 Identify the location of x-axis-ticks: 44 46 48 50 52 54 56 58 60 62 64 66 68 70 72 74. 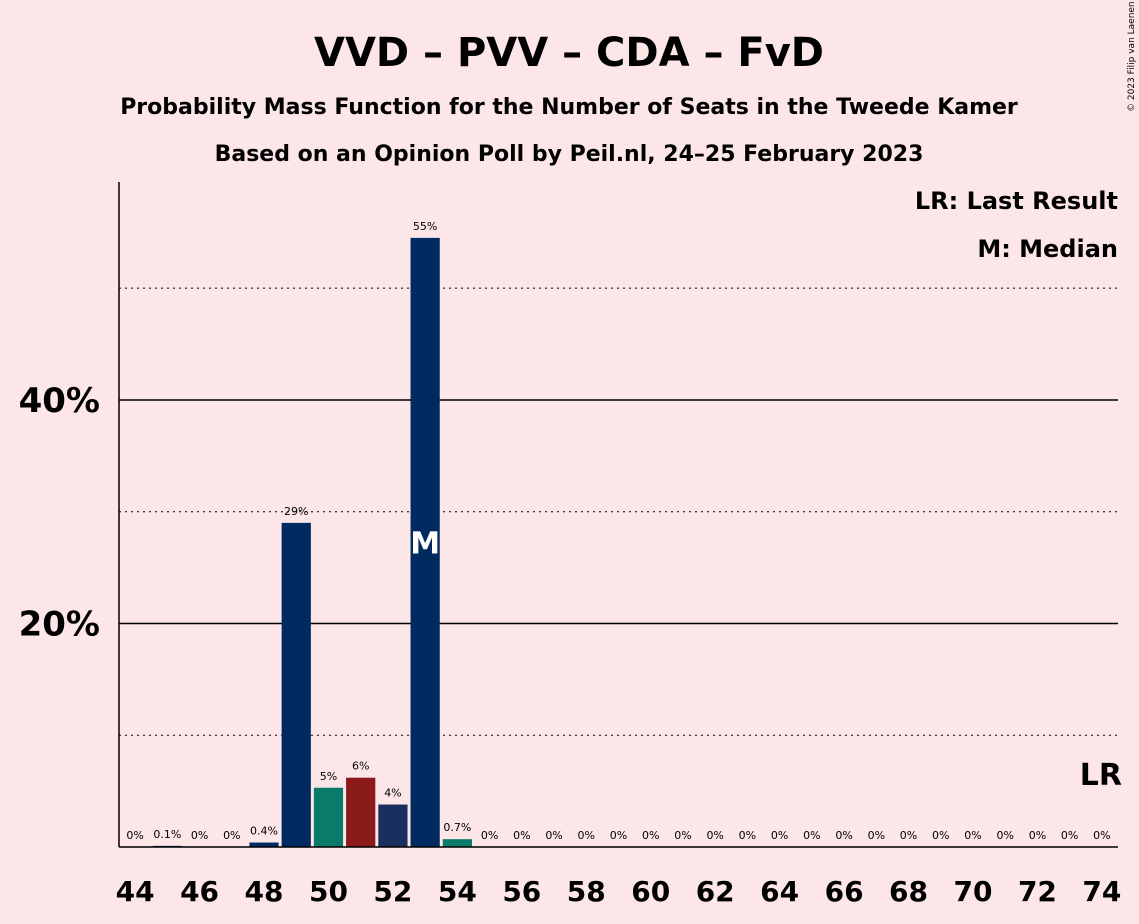
(619, 891).